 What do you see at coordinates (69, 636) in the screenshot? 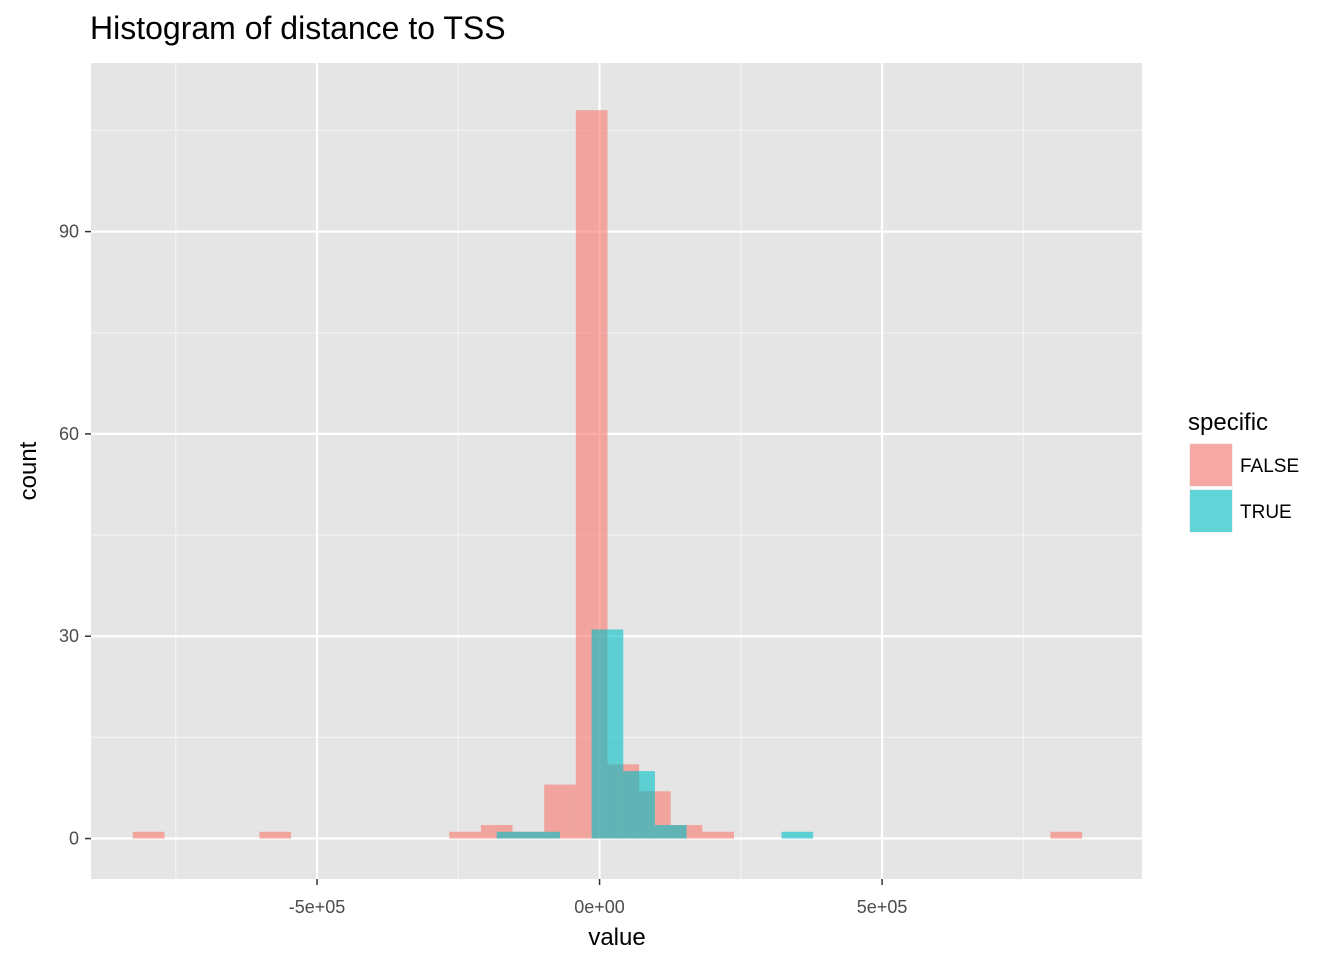
I see `y-tick-label: 30` at bounding box center [69, 636].